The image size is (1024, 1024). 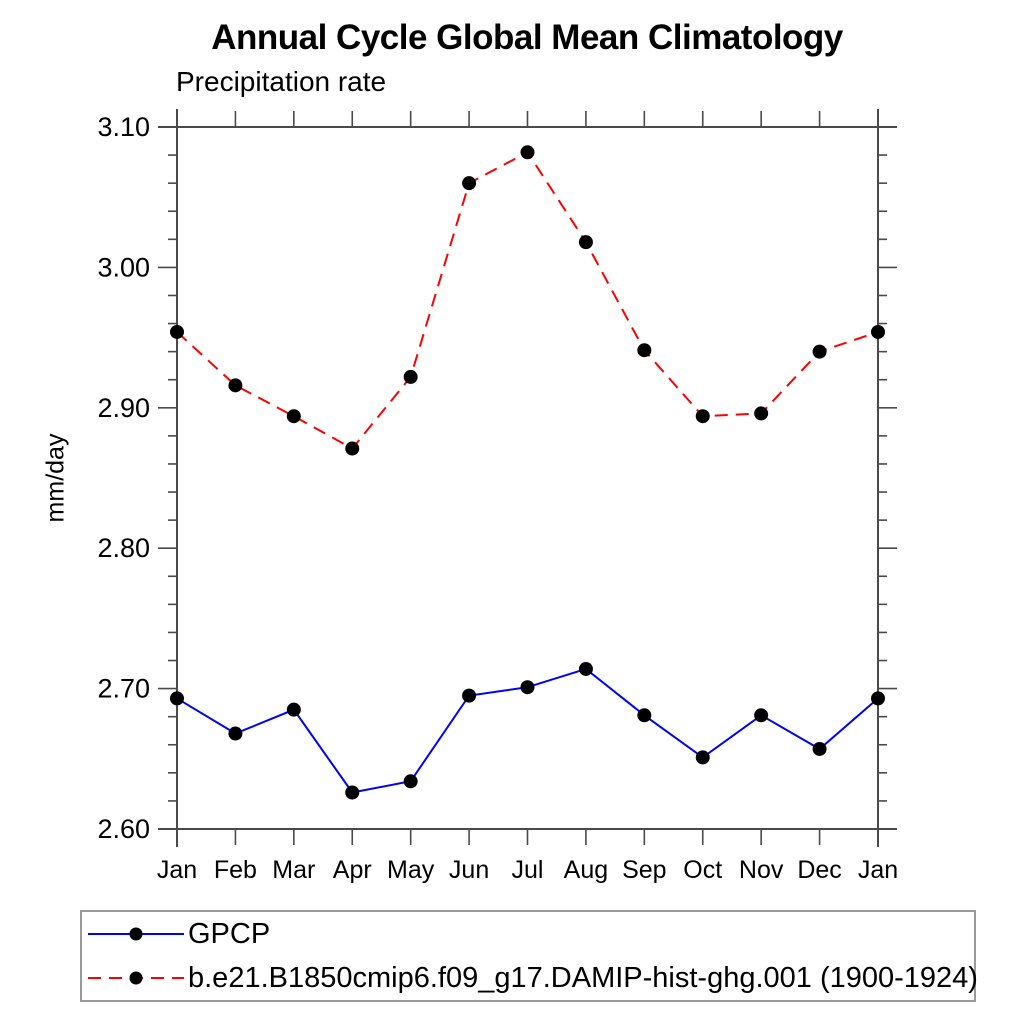 What do you see at coordinates (527, 37) in the screenshot?
I see `chart-title: Annual Cycle Global Mean Climatology` at bounding box center [527, 37].